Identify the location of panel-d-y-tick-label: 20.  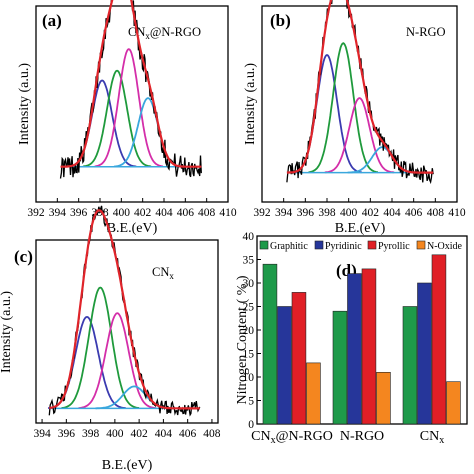
(249, 331).